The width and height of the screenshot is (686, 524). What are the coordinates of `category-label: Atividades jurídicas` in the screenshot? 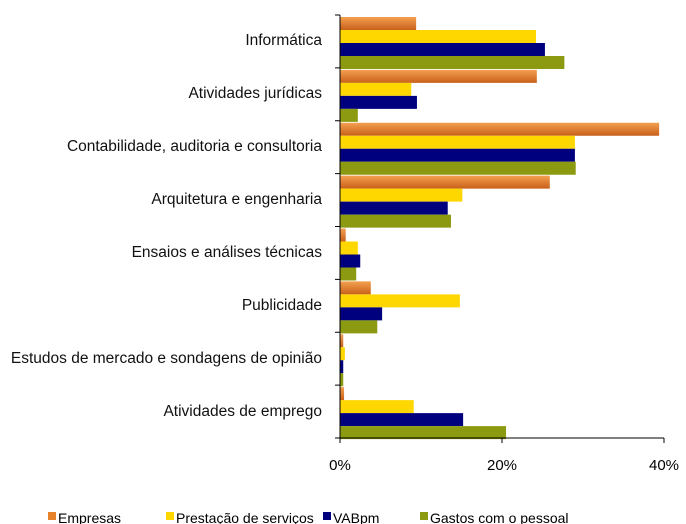 It's located at (255, 94).